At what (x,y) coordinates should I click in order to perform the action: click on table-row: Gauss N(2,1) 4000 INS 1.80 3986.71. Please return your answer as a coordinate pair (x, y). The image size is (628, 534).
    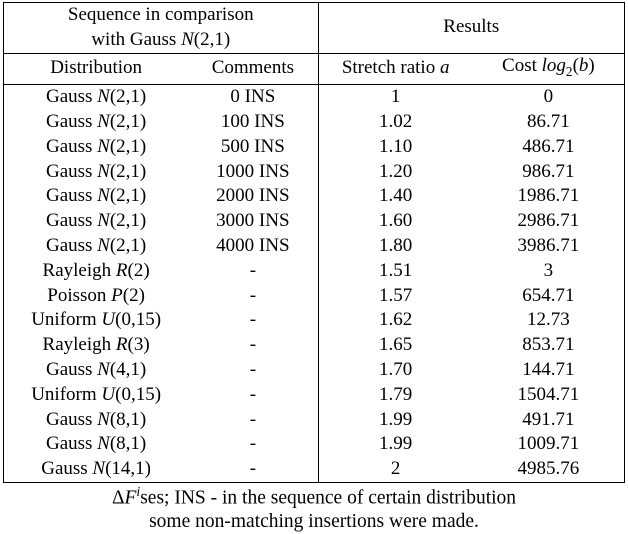
    Looking at the image, I should click on (314, 246).